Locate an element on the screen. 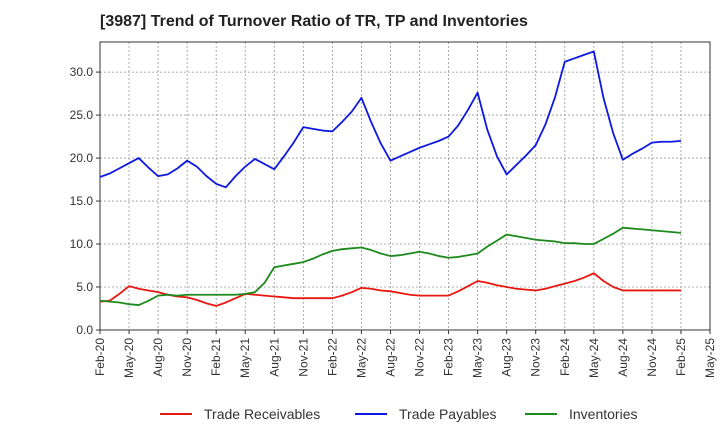  x-tick-label: Aug-24 is located at coordinates (623, 357).